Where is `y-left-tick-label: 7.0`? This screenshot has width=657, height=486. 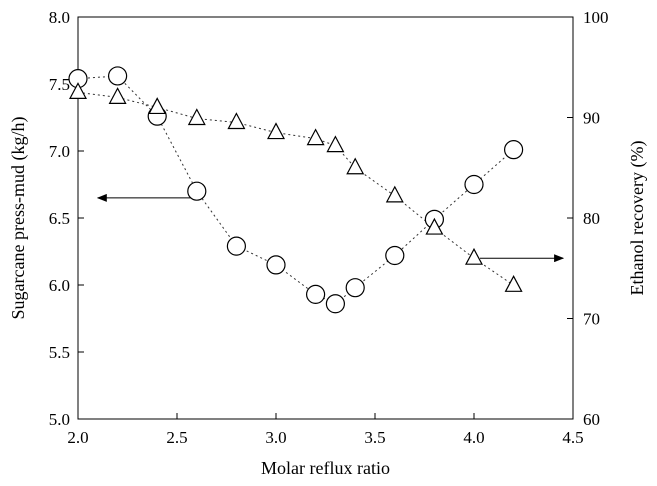
y-left-tick-label: 7.0 is located at coordinates (59, 151).